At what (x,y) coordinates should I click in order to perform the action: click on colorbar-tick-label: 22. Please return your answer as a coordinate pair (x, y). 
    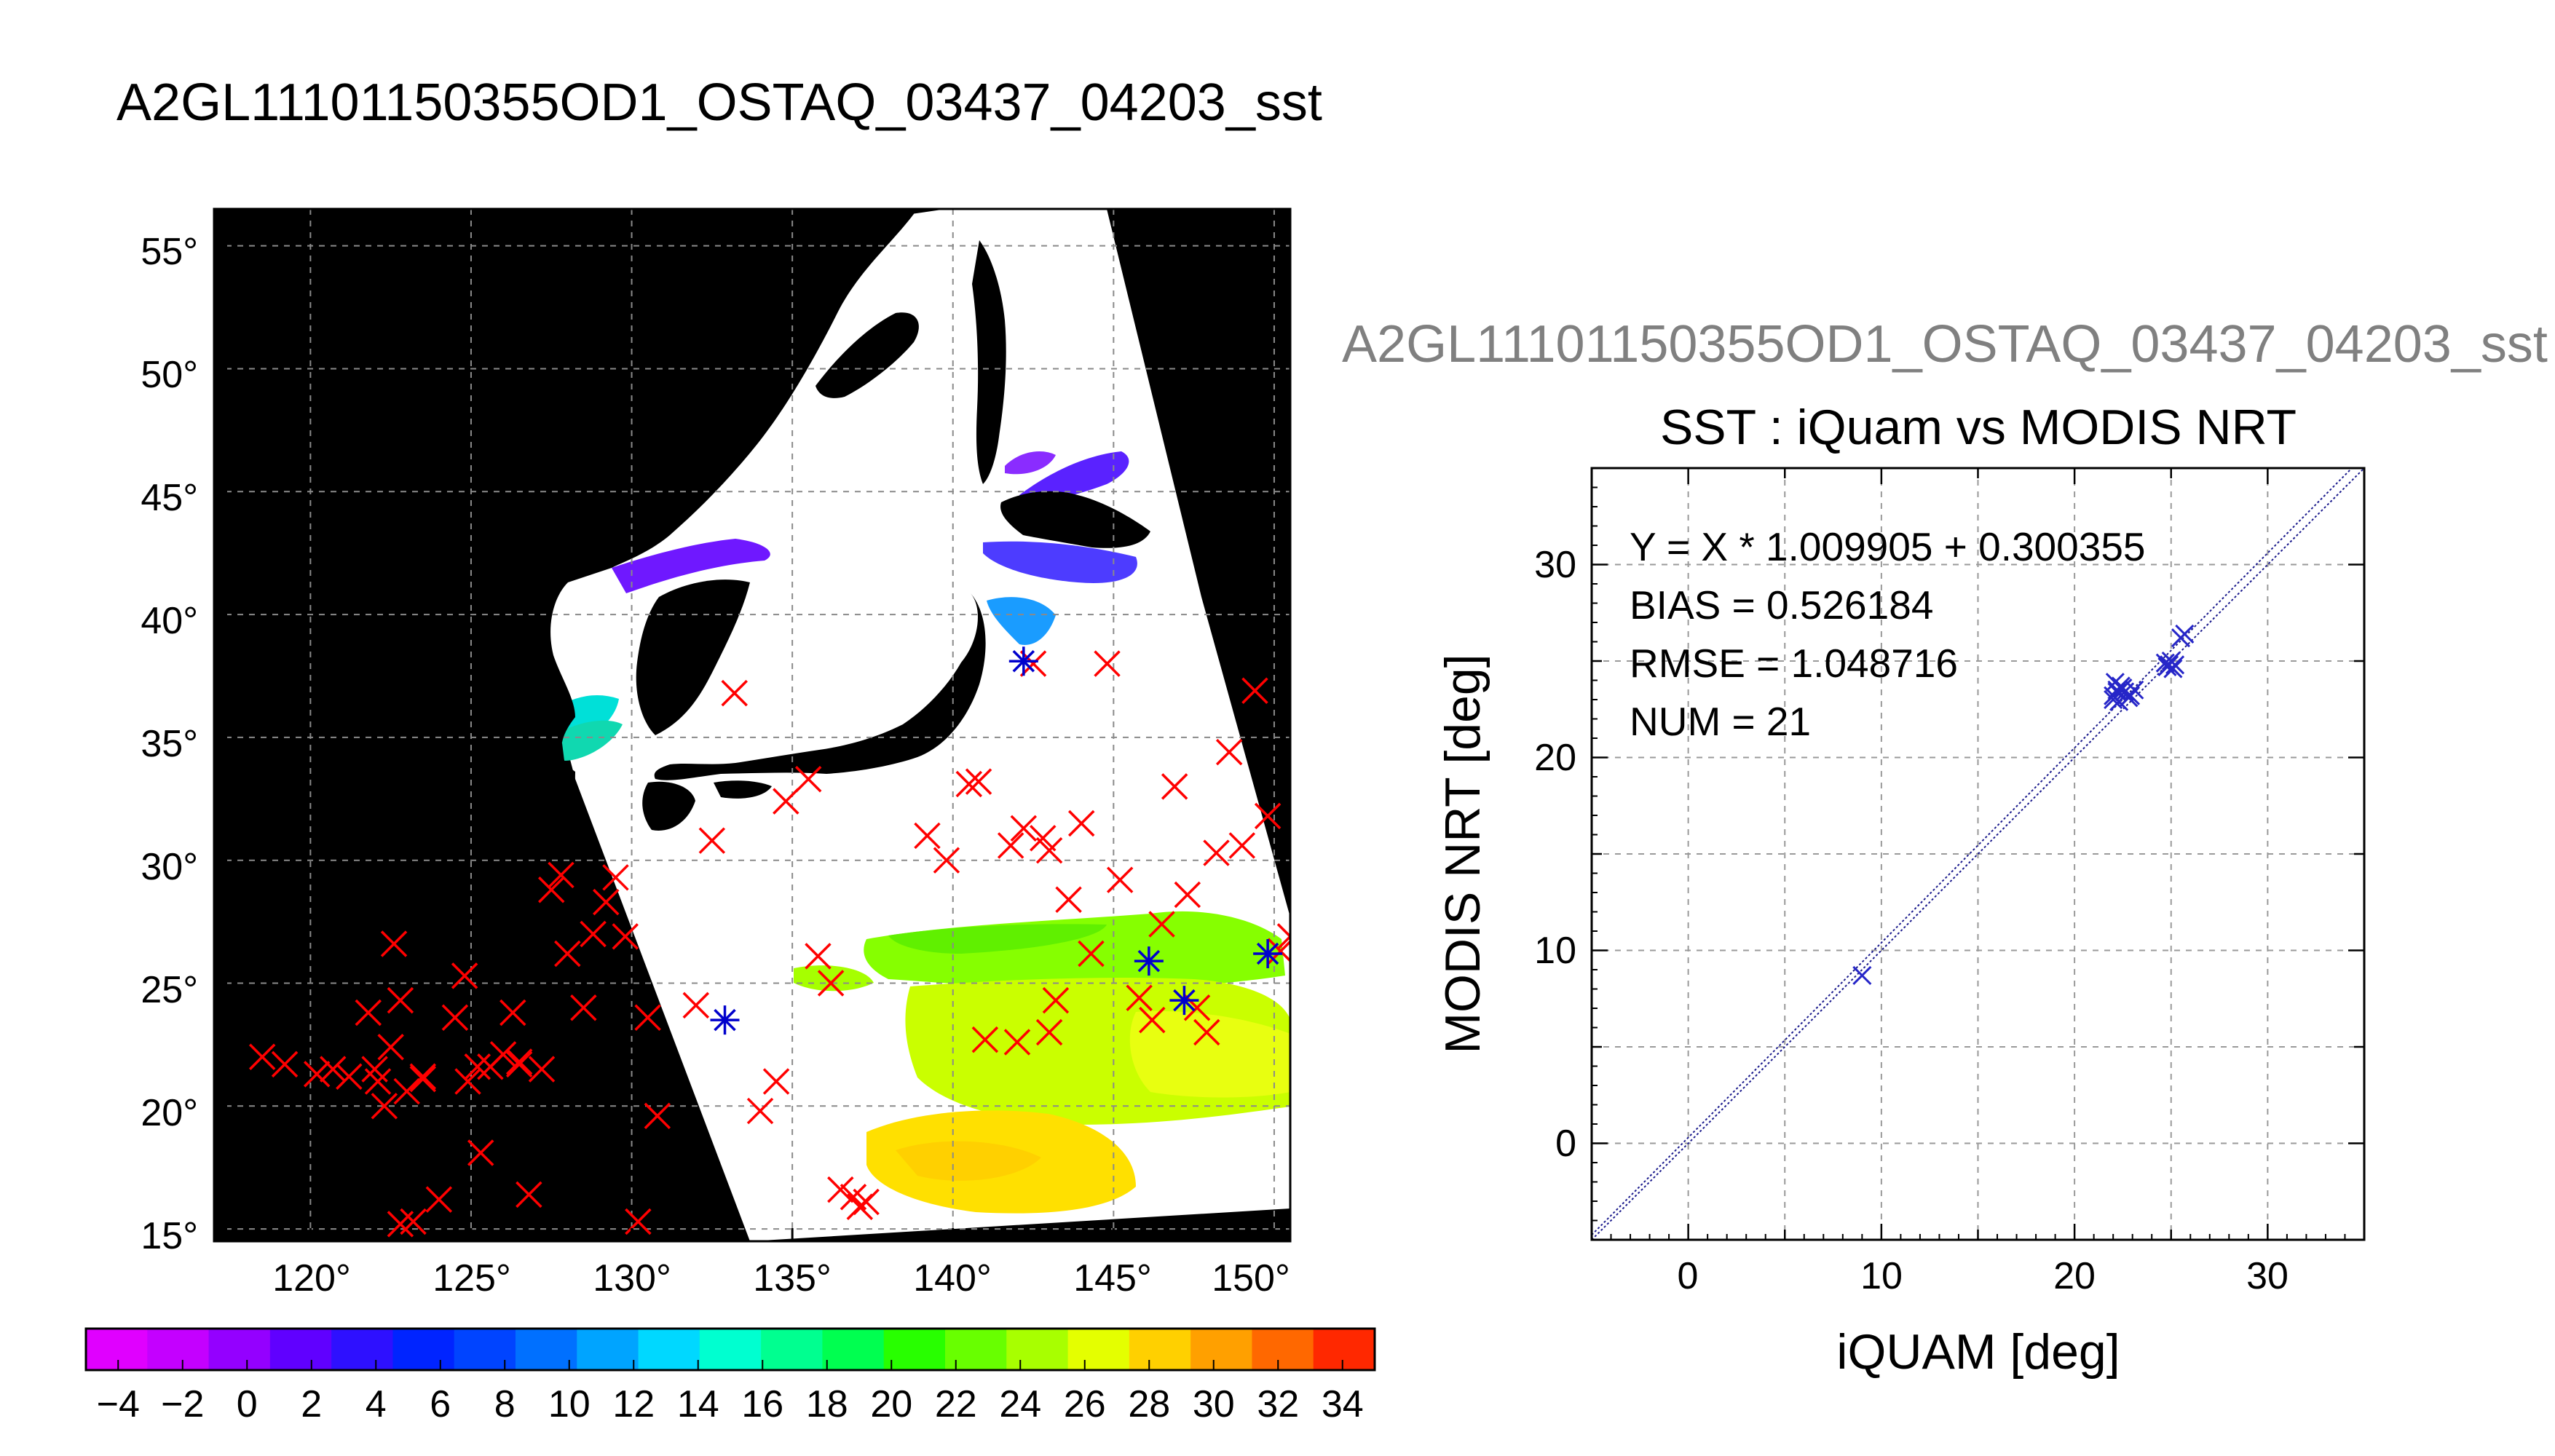
    Looking at the image, I should click on (956, 1404).